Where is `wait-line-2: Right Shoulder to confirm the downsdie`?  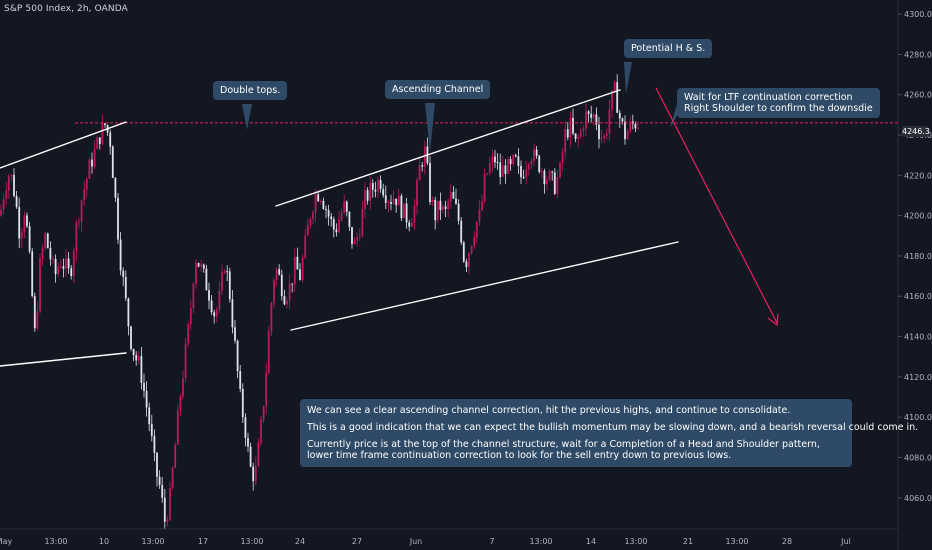
wait-line-2: Right Shoulder to confirm the downsdie is located at coordinates (778, 108).